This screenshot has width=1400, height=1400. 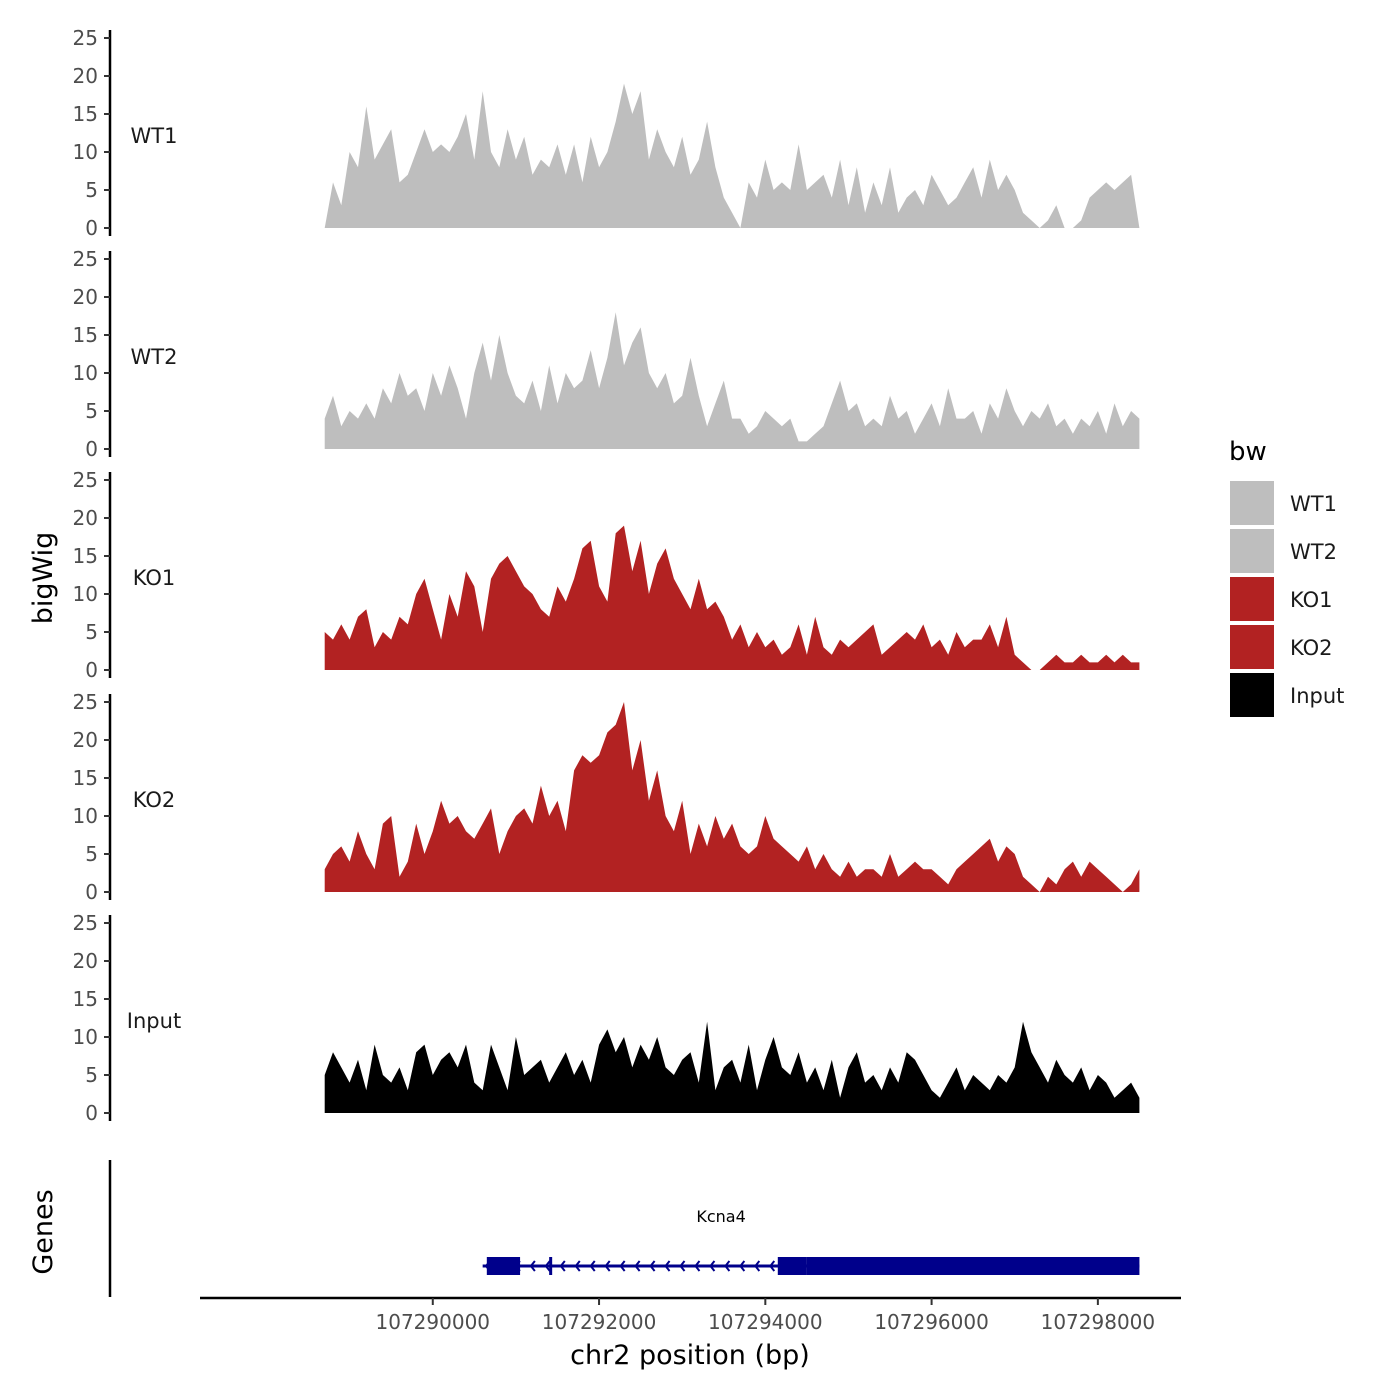 I want to click on track-ko2: 0 5 10 15 20 25 KO2, so click(x=606, y=797).